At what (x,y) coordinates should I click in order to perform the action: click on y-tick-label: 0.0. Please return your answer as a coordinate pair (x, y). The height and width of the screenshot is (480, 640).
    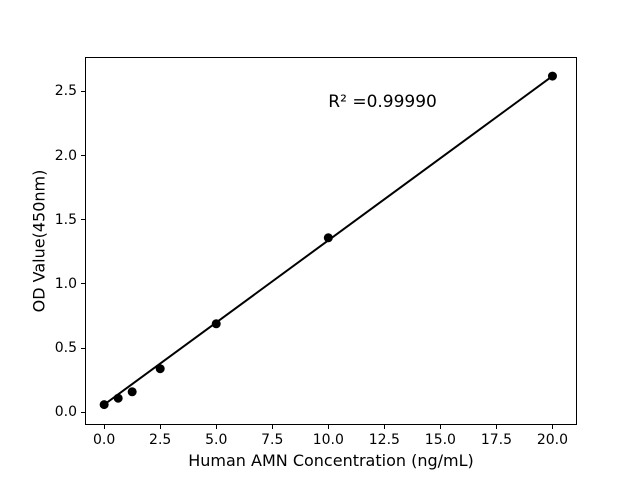
    Looking at the image, I should click on (65, 412).